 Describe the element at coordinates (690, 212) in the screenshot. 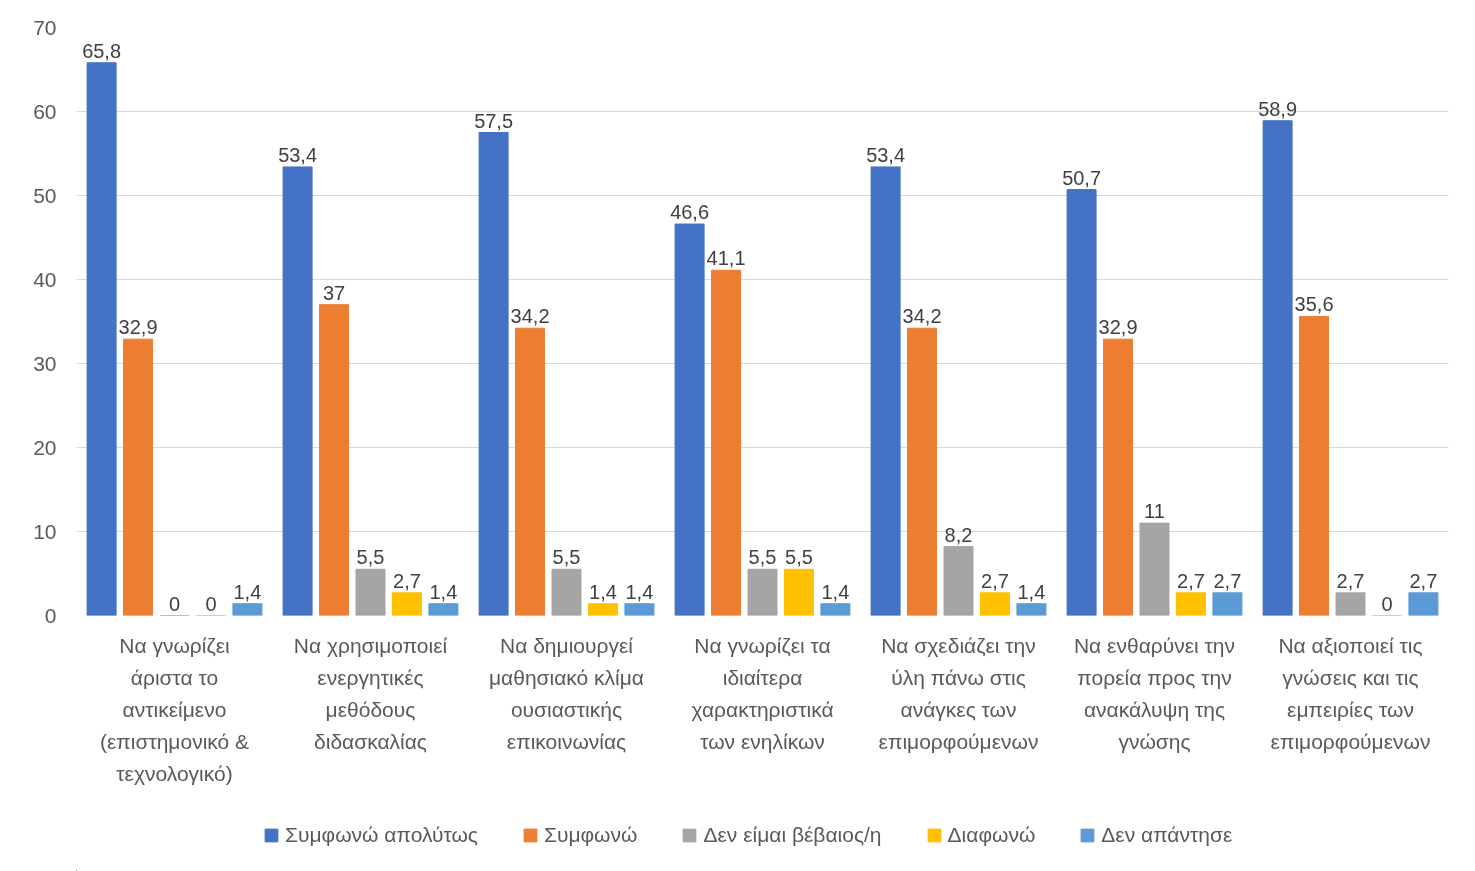

I see `data-label: 46,6` at that location.